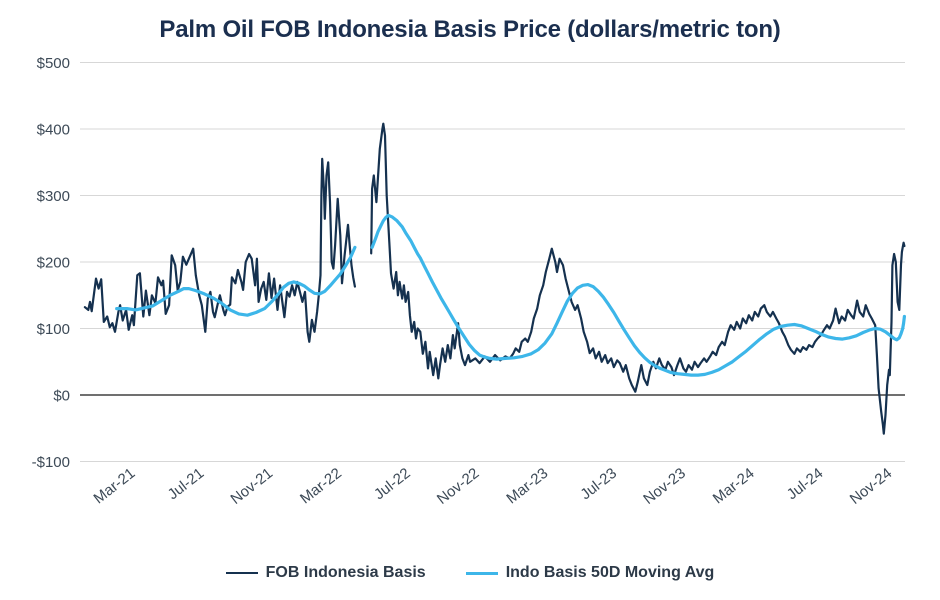  What do you see at coordinates (805, 484) in the screenshot?
I see `x-tick-label: Jul-24` at bounding box center [805, 484].